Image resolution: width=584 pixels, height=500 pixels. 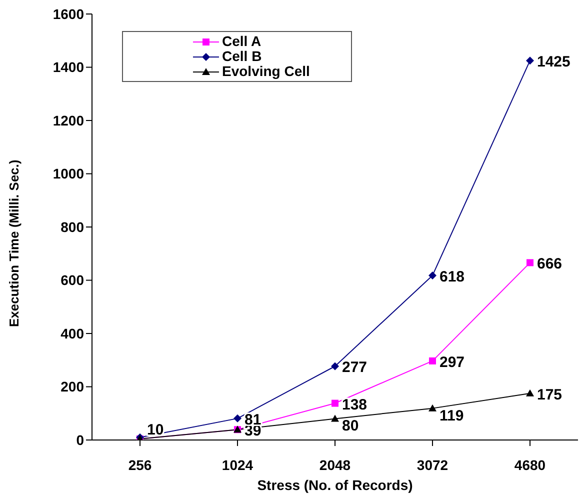 I want to click on data-label: 277, so click(x=355, y=367).